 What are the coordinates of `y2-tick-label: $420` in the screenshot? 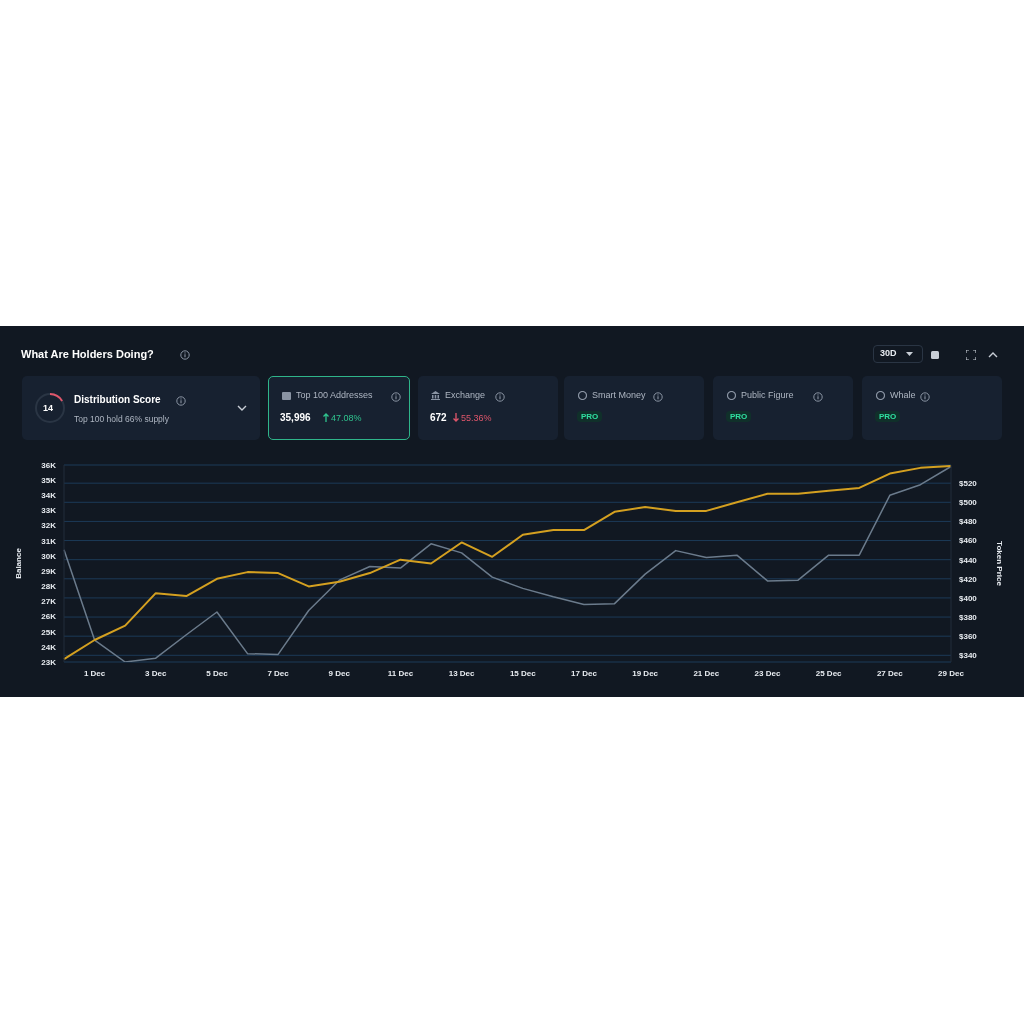 It's located at (968, 579).